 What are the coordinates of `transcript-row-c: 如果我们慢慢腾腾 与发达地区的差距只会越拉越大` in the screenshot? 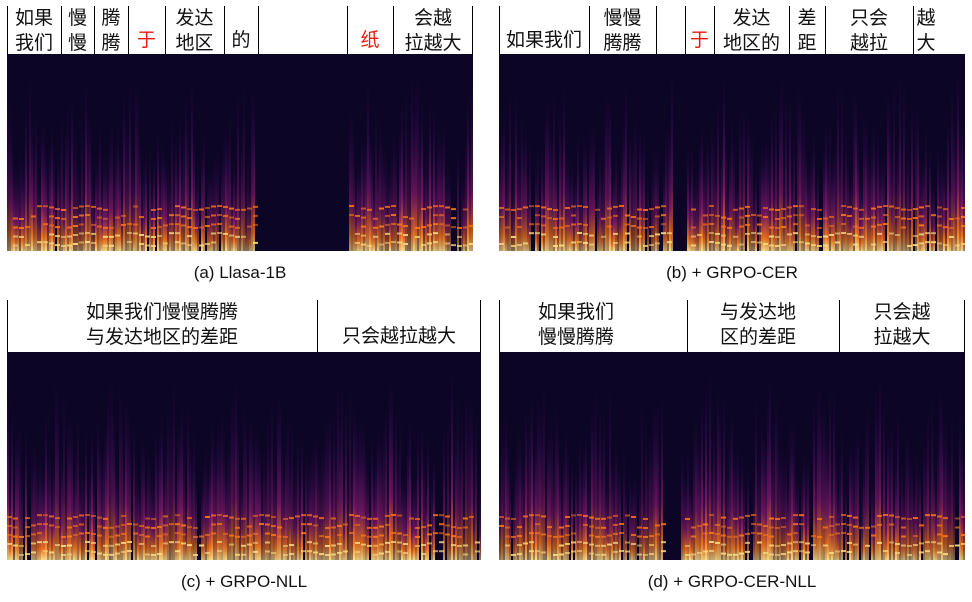 It's located at (244, 326).